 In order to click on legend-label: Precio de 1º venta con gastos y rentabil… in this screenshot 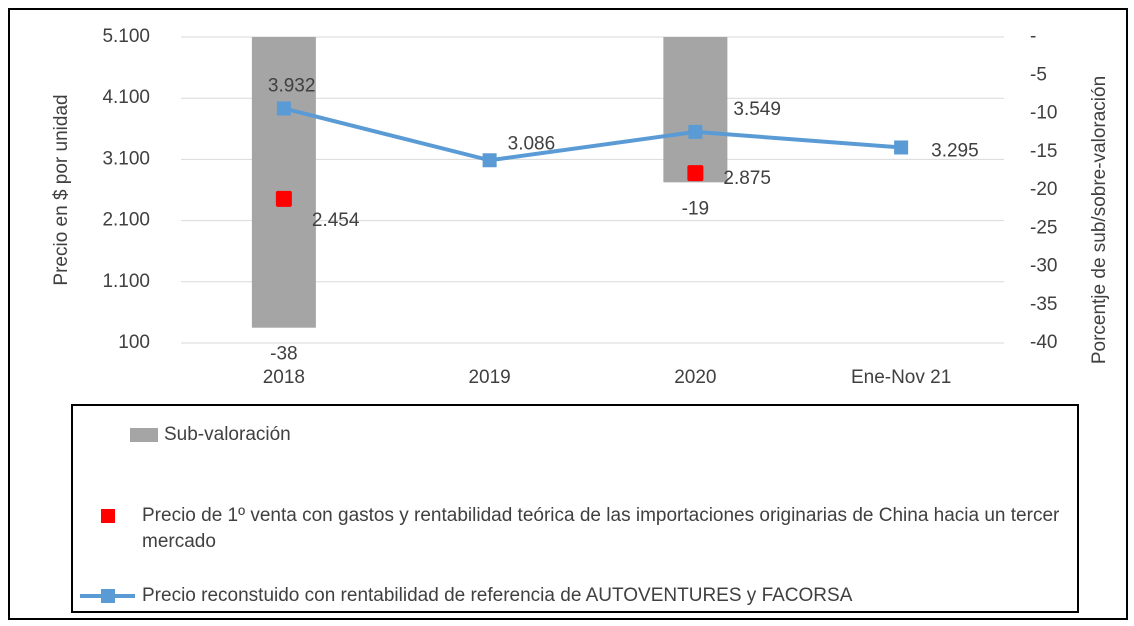, I will do `click(601, 528)`.